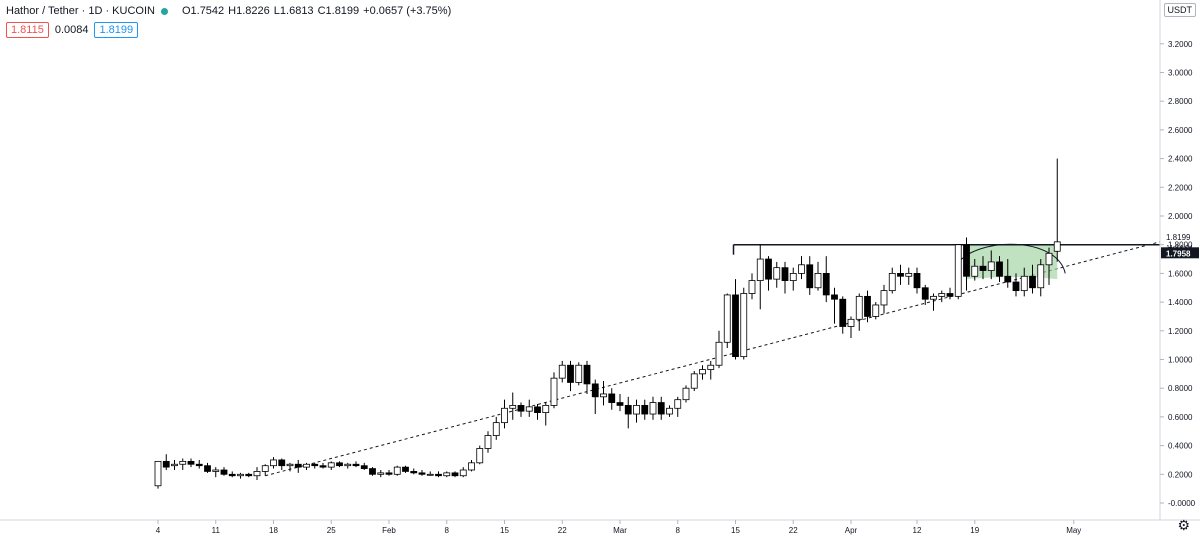  I want to click on high-value: 1.8226, so click(253, 11).